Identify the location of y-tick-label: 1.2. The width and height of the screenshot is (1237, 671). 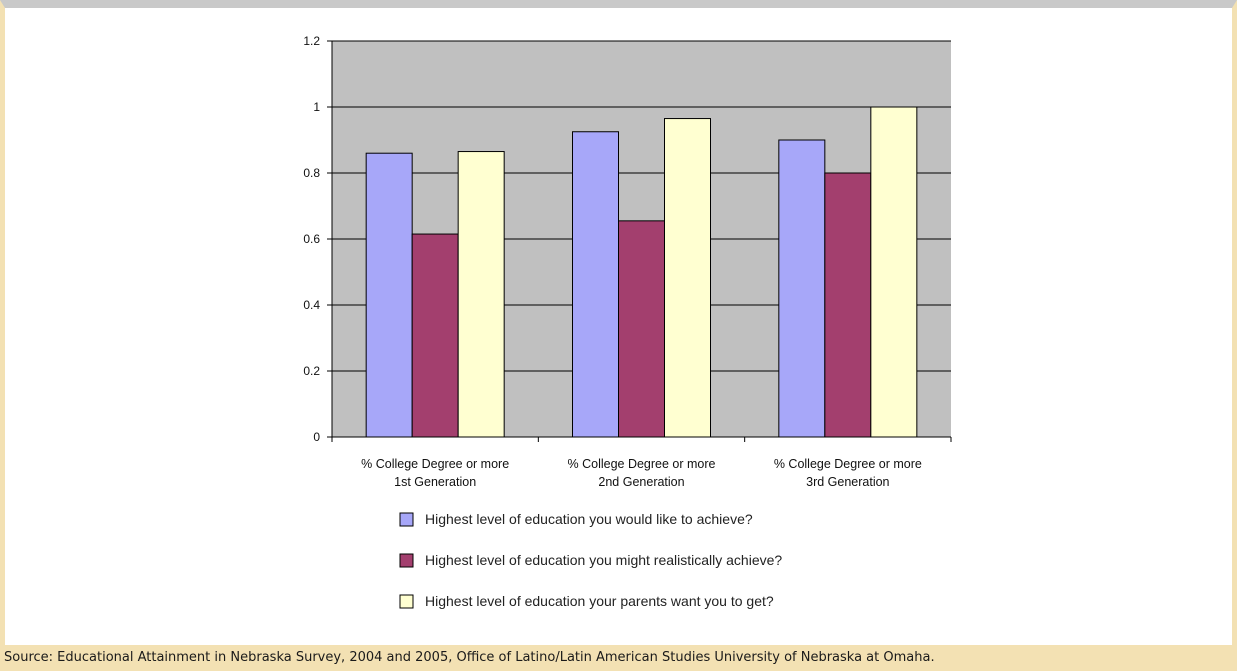
(311, 41).